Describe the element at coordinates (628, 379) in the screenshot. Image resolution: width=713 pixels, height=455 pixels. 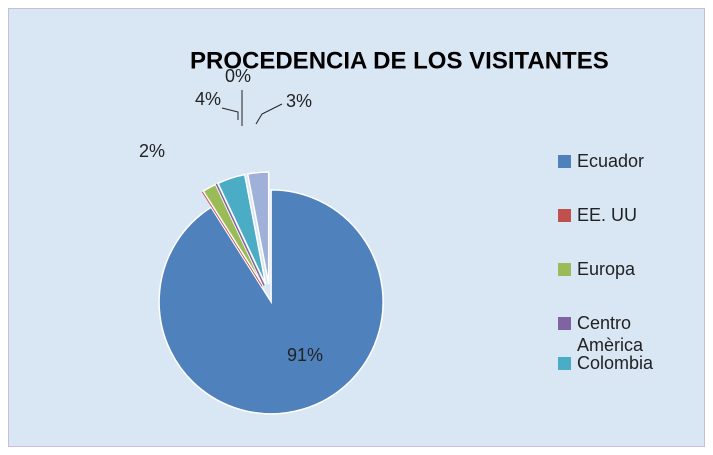
I see `legend-item: Colombia` at that location.